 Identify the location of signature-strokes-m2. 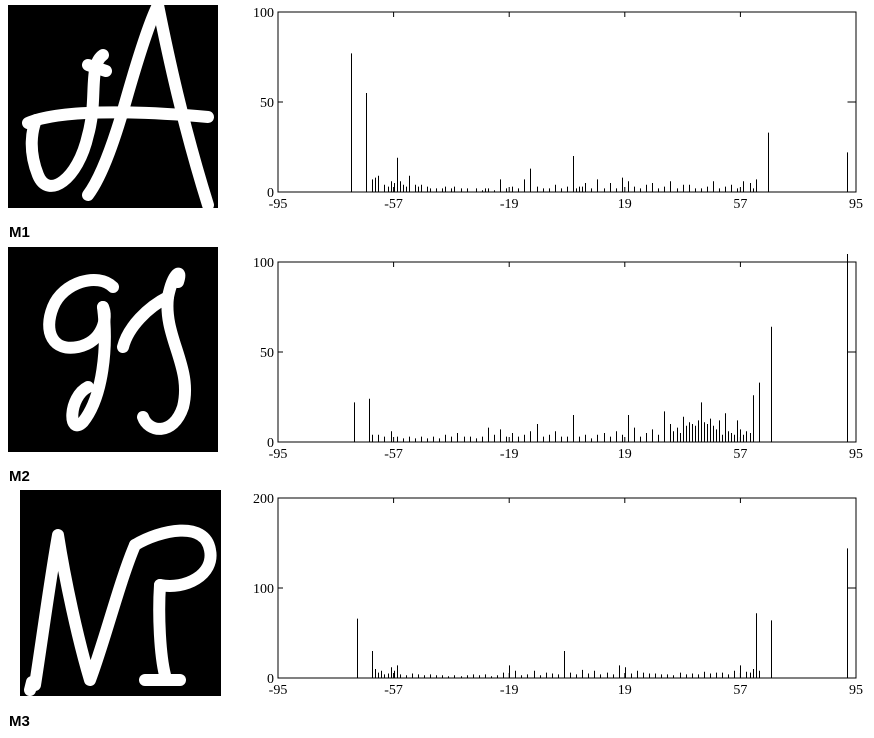
(117, 351).